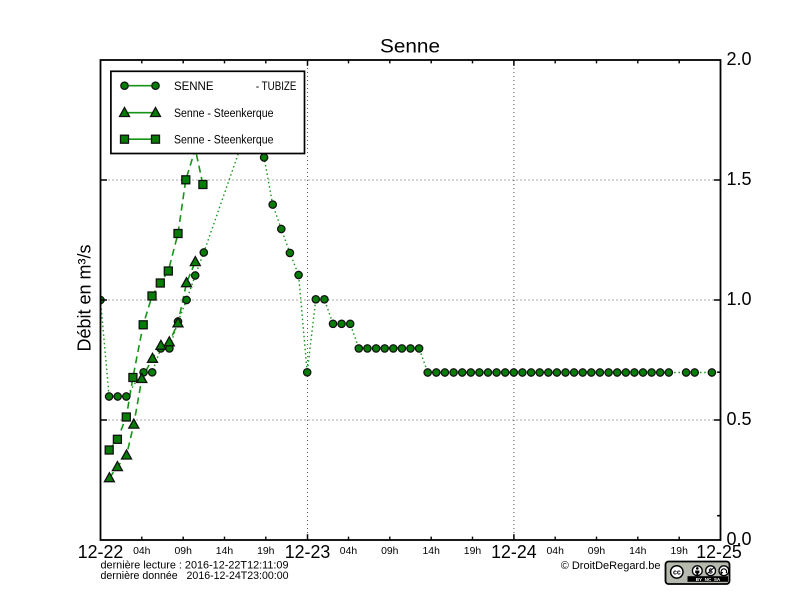  I want to click on svg-text: 2.0, so click(739, 59).